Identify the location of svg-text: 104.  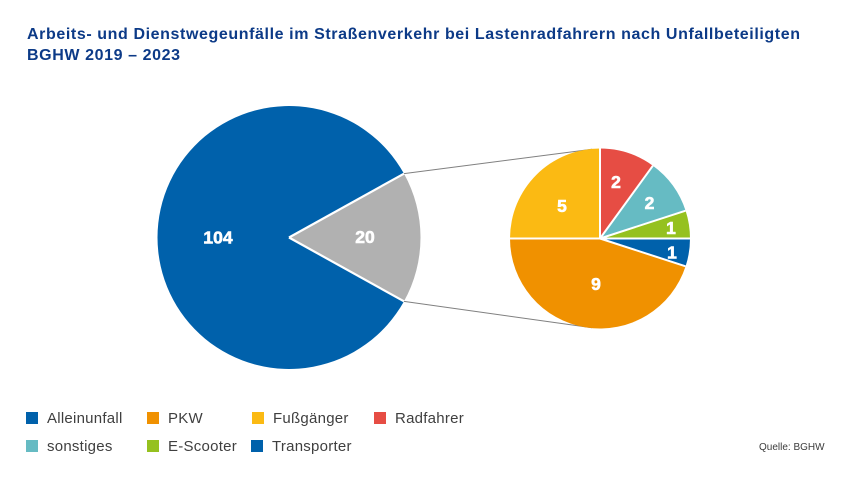
(217, 238).